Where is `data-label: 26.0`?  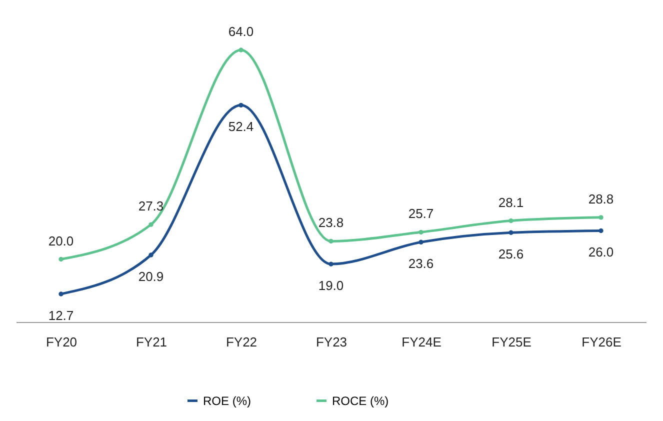
data-label: 26.0 is located at coordinates (601, 252).